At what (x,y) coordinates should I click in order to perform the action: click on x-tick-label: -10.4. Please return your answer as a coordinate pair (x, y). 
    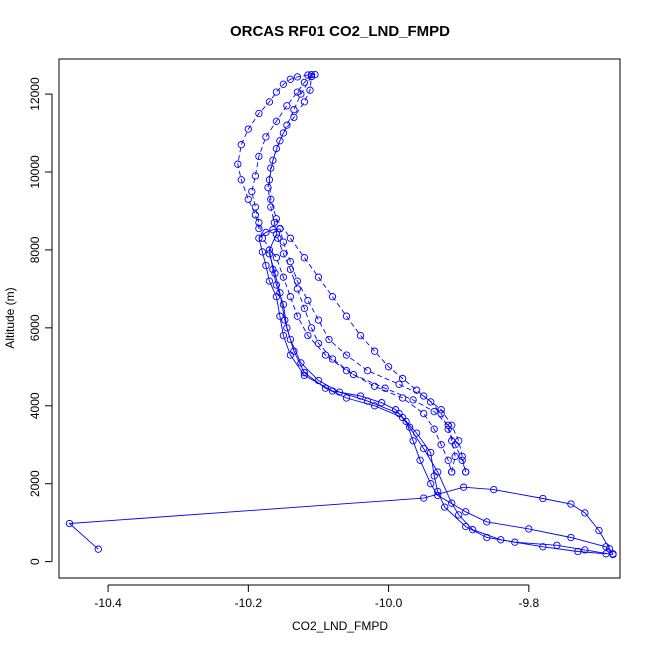
    Looking at the image, I should click on (108, 603).